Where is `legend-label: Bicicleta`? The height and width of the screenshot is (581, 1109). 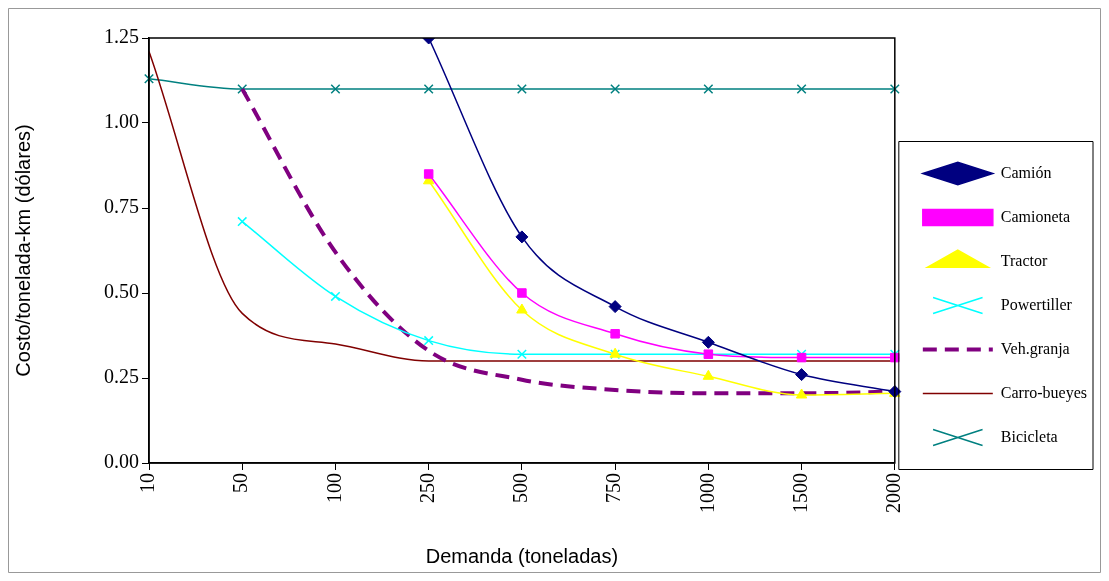
legend-label: Bicicleta is located at coordinates (1029, 436).